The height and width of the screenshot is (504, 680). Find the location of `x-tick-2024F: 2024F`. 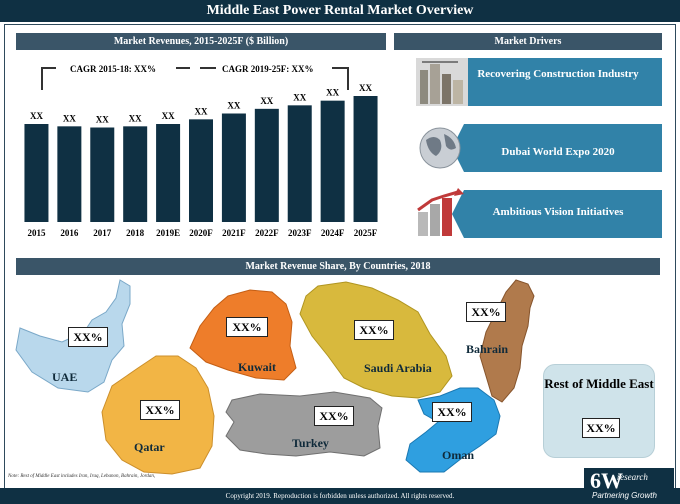

x-tick-2024F: 2024F is located at coordinates (333, 233).